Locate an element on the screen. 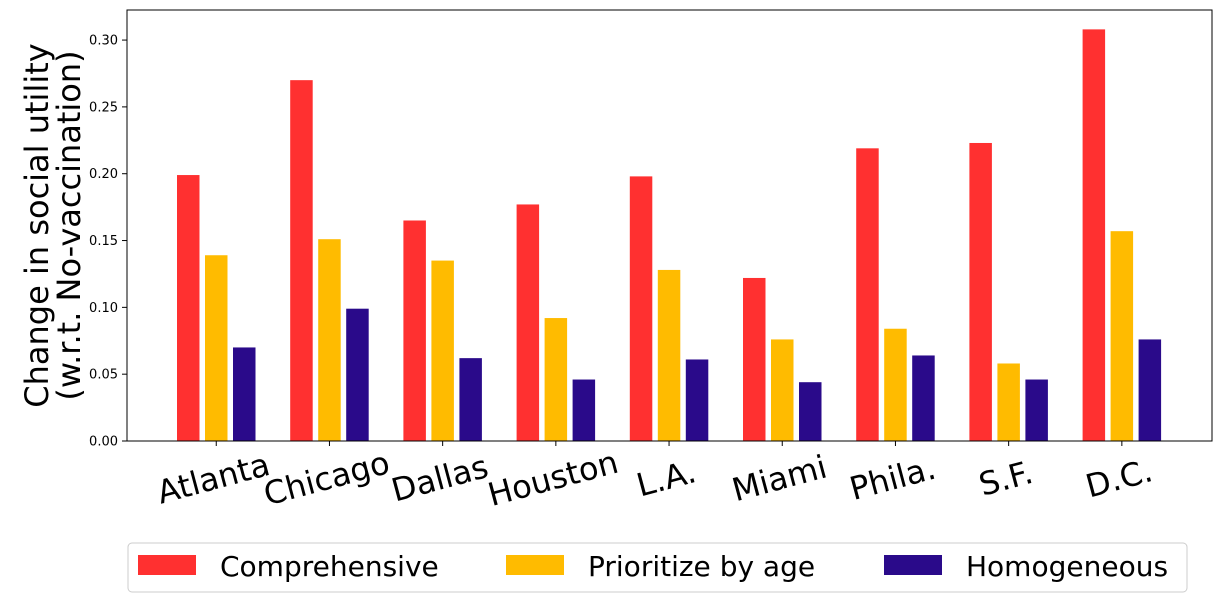  y-axis-label-line: Change in social utility is located at coordinates (37, 225).